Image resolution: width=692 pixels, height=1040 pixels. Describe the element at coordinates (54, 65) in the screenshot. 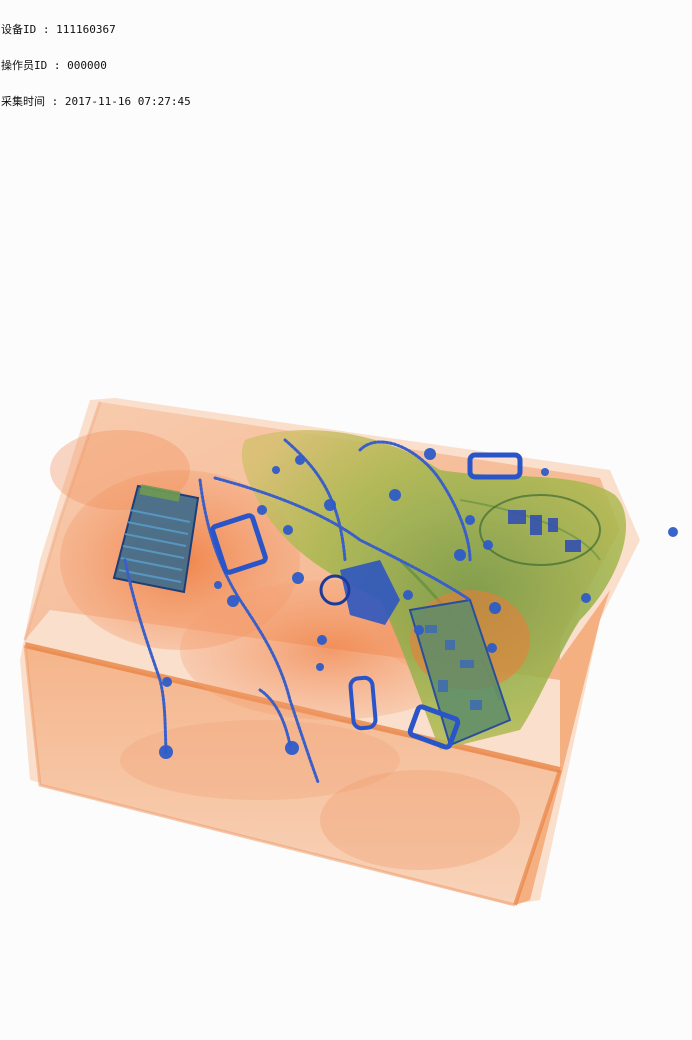

I see `operator-id-row: 操作员ID : 000000` at that location.